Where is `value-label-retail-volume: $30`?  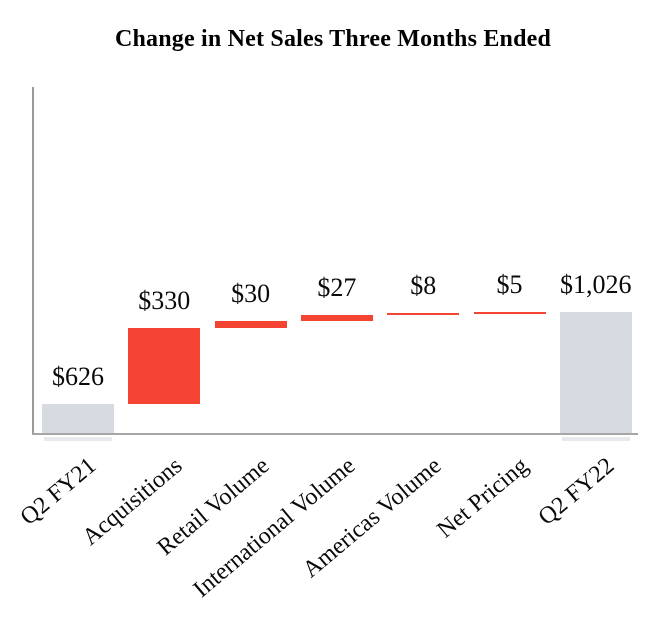 value-label-retail-volume: $30 is located at coordinates (251, 294).